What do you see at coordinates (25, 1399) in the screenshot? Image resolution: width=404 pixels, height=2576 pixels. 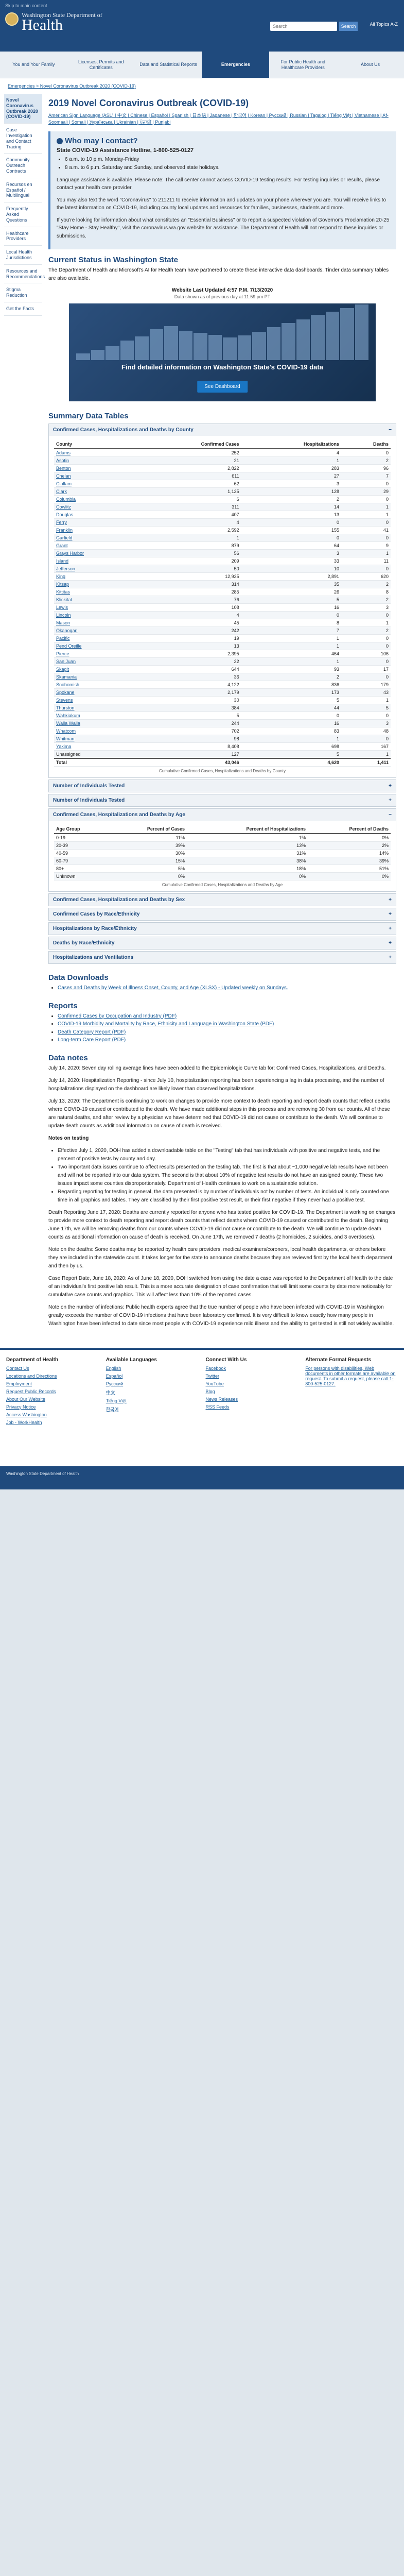 I see `footer-link: About Our Website` at bounding box center [25, 1399].